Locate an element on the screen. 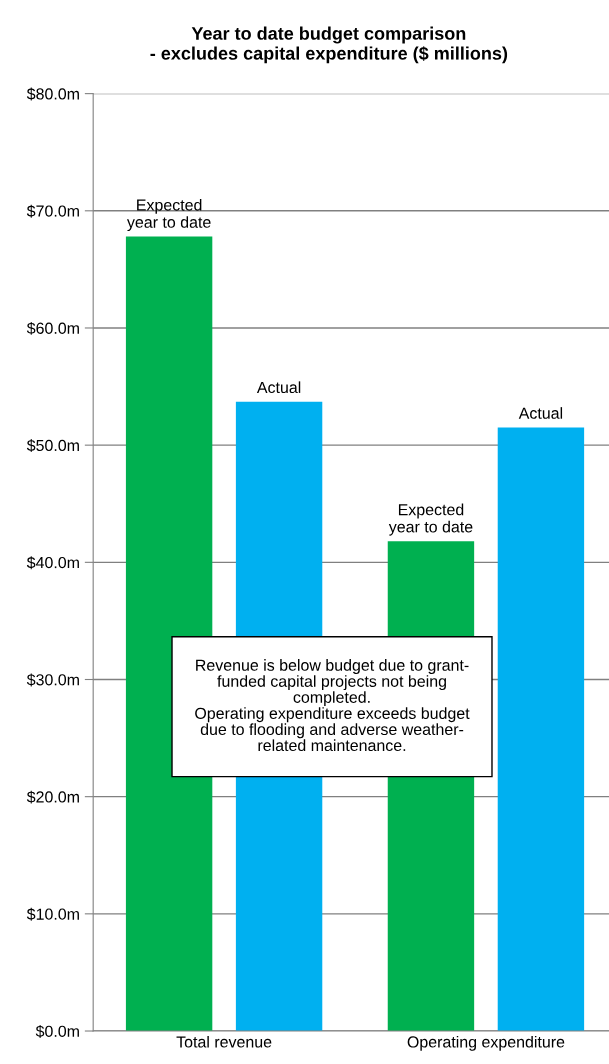  x-tick-label: Total revenue is located at coordinates (224, 1041).